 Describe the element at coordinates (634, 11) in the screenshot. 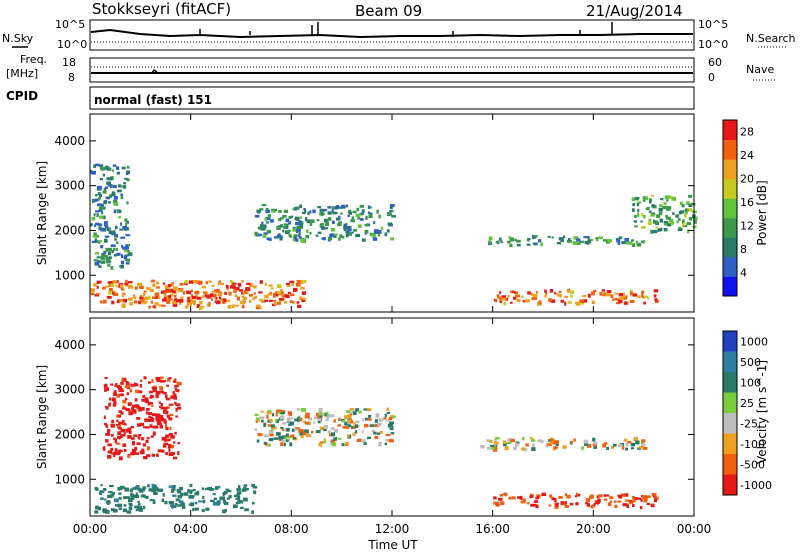

I see `date-title: 21/Aug/2014` at that location.